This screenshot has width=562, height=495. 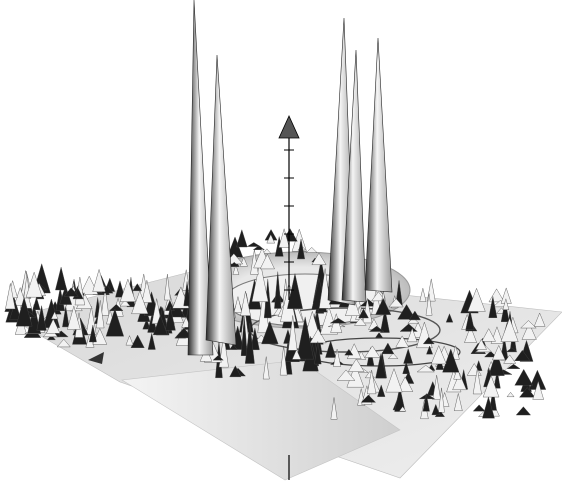 What do you see at coordinates (200, 178) in the screenshot?
I see `peak-left-tall` at bounding box center [200, 178].